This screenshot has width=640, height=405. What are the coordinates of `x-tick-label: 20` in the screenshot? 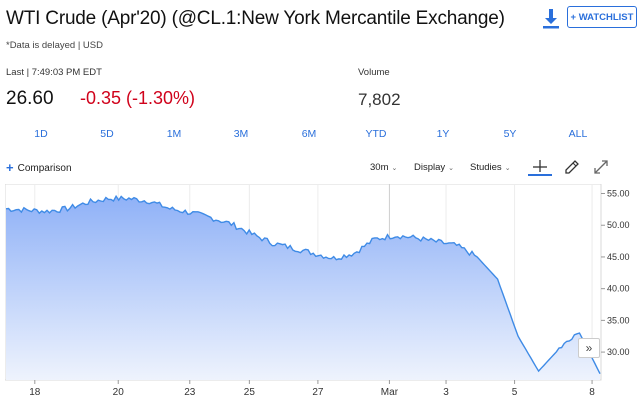 It's located at (119, 392).